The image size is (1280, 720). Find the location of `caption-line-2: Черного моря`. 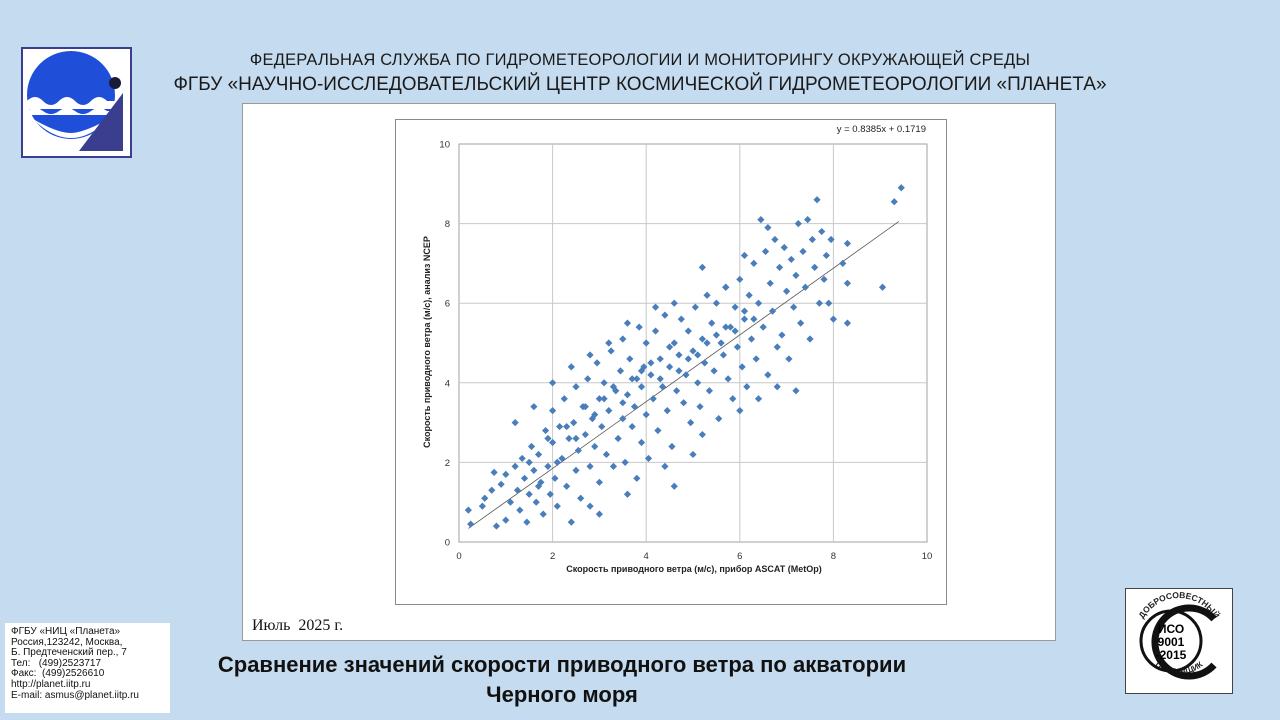

caption-line-2: Черного моря is located at coordinates (562, 694).